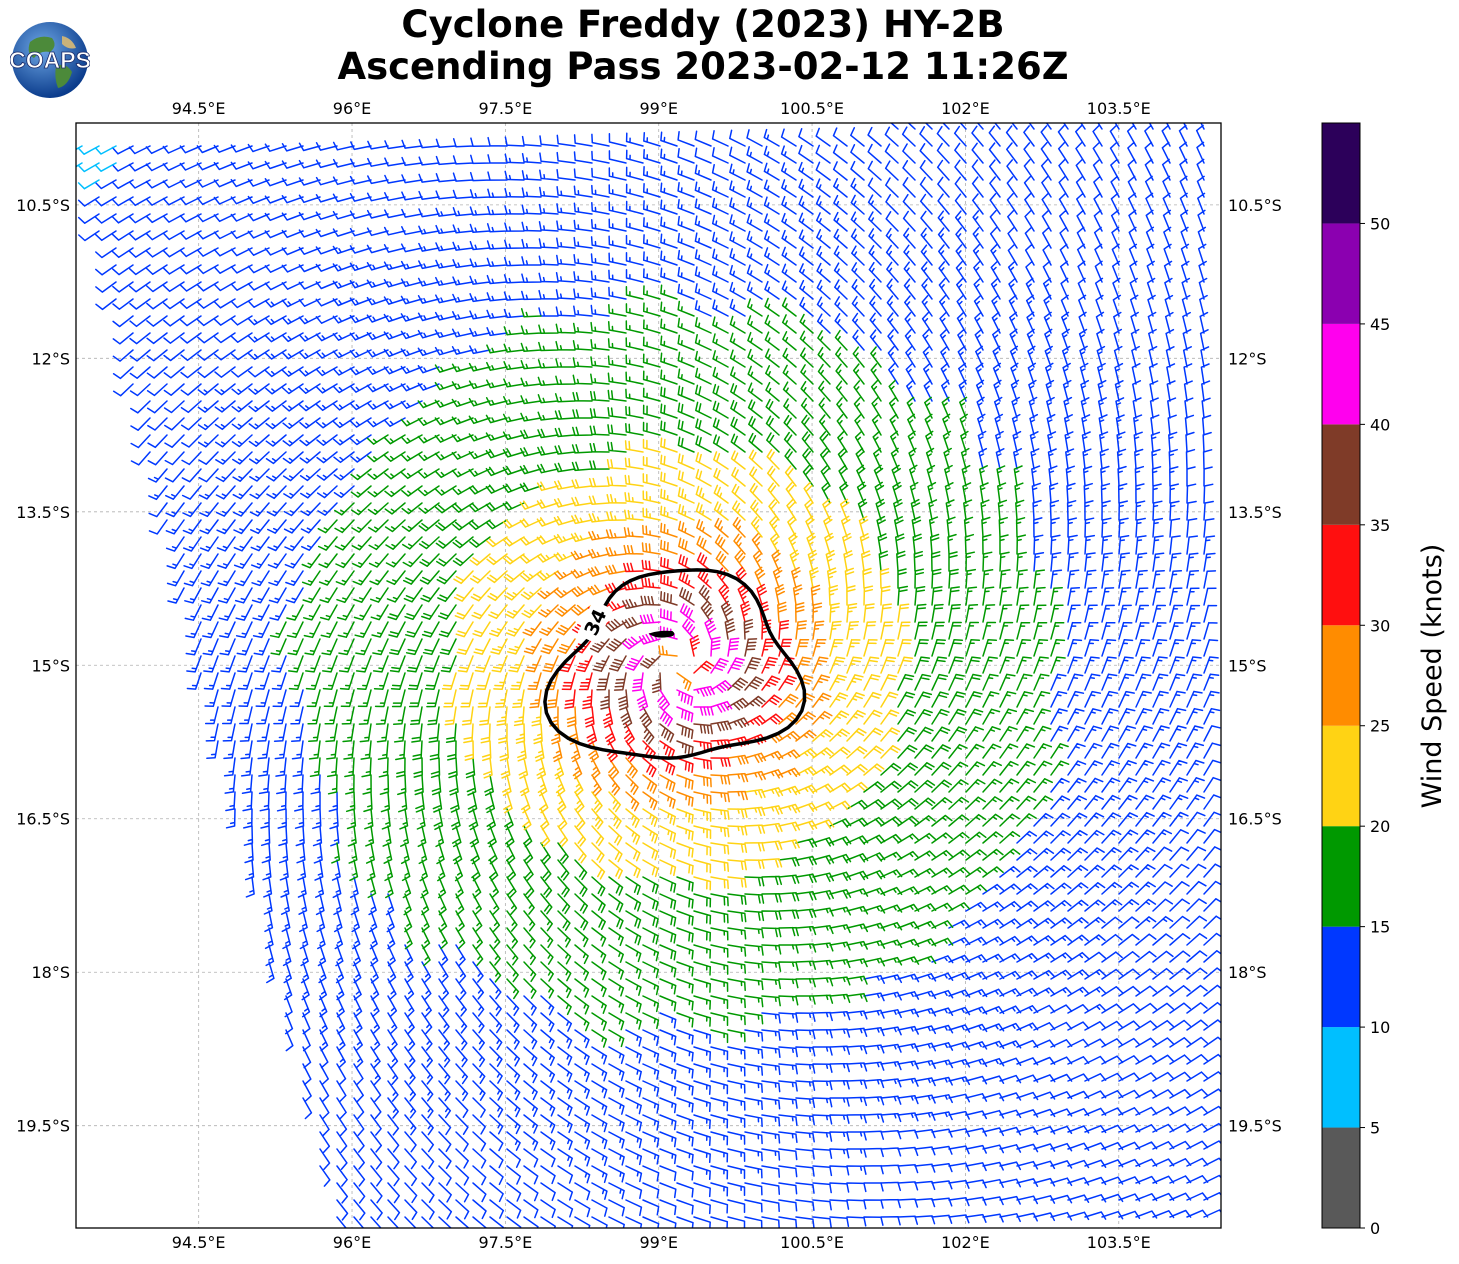  Describe the element at coordinates (1380, 726) in the screenshot. I see `colorbar-tick-label: 25` at that location.